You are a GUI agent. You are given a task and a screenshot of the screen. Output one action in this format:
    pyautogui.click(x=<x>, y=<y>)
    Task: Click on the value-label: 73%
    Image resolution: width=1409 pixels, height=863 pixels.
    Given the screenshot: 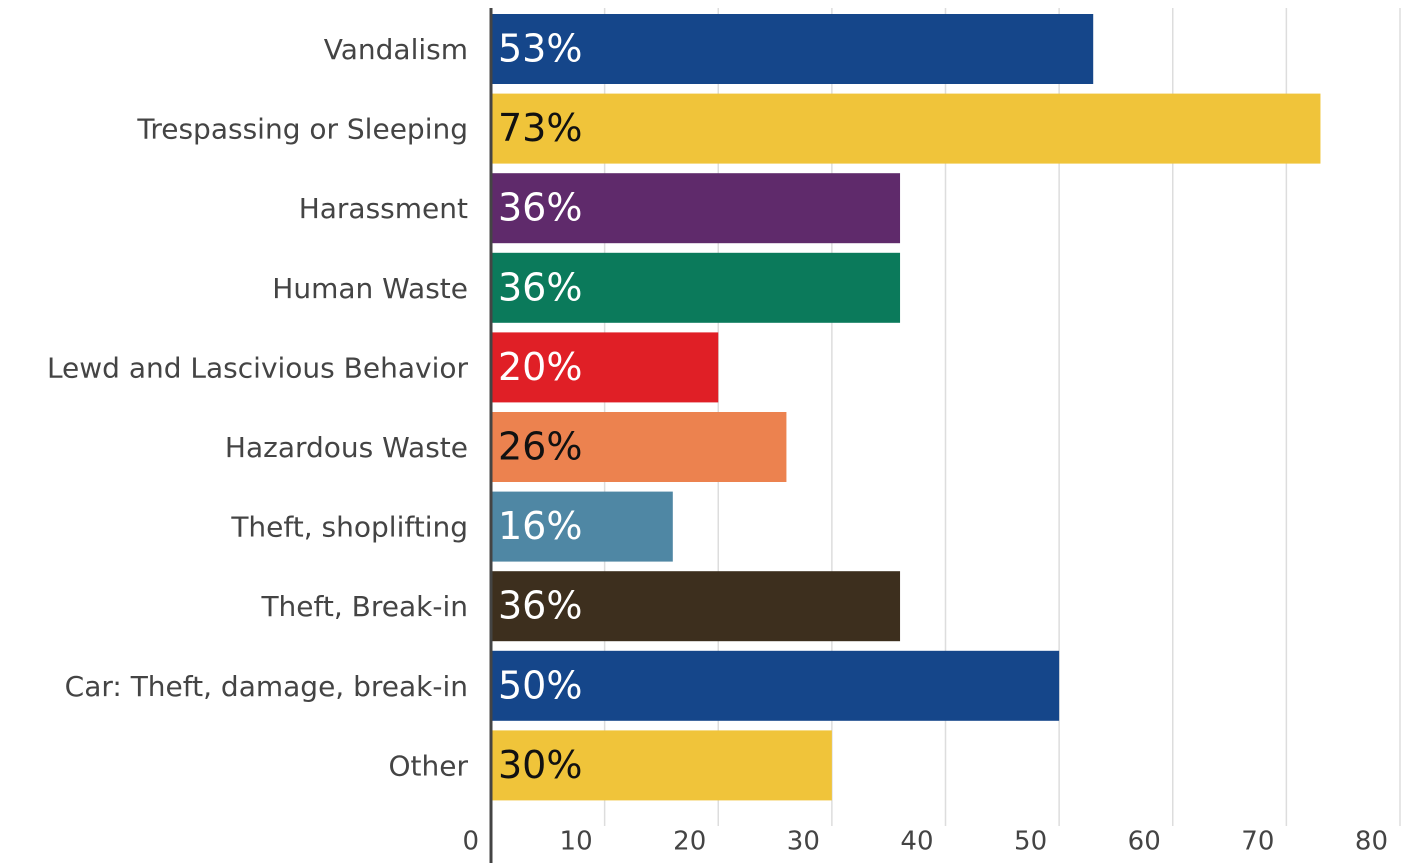 What is the action you would take?
    pyautogui.click(x=540, y=128)
    